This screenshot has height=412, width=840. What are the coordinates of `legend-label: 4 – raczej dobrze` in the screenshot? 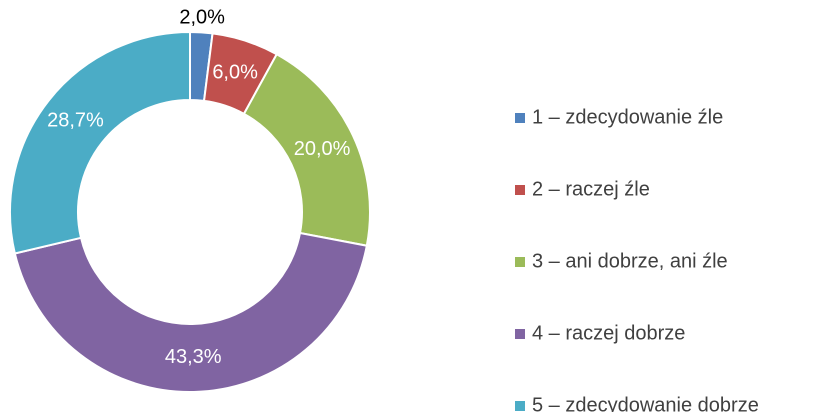 It's located at (608, 333).